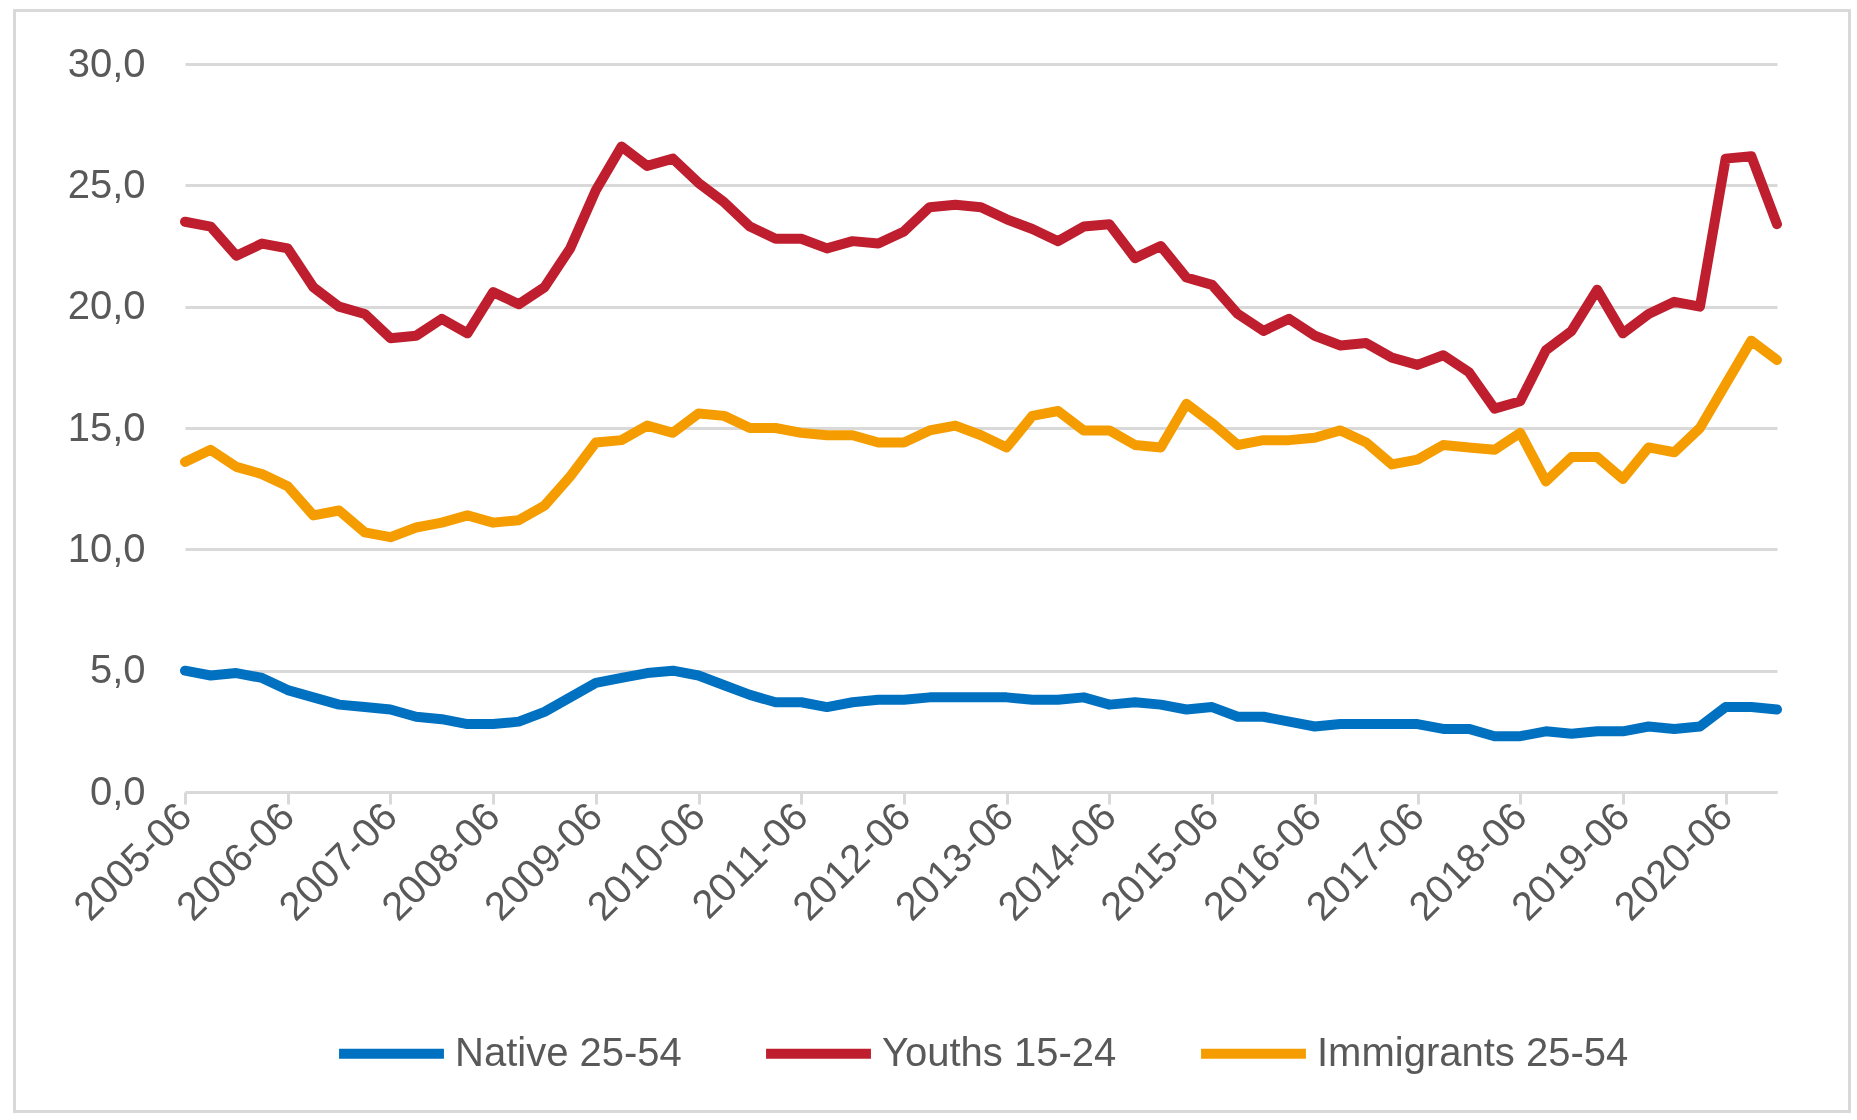 This screenshot has width=1857, height=1120. I want to click on y-tick-label: 15,0, so click(106, 426).